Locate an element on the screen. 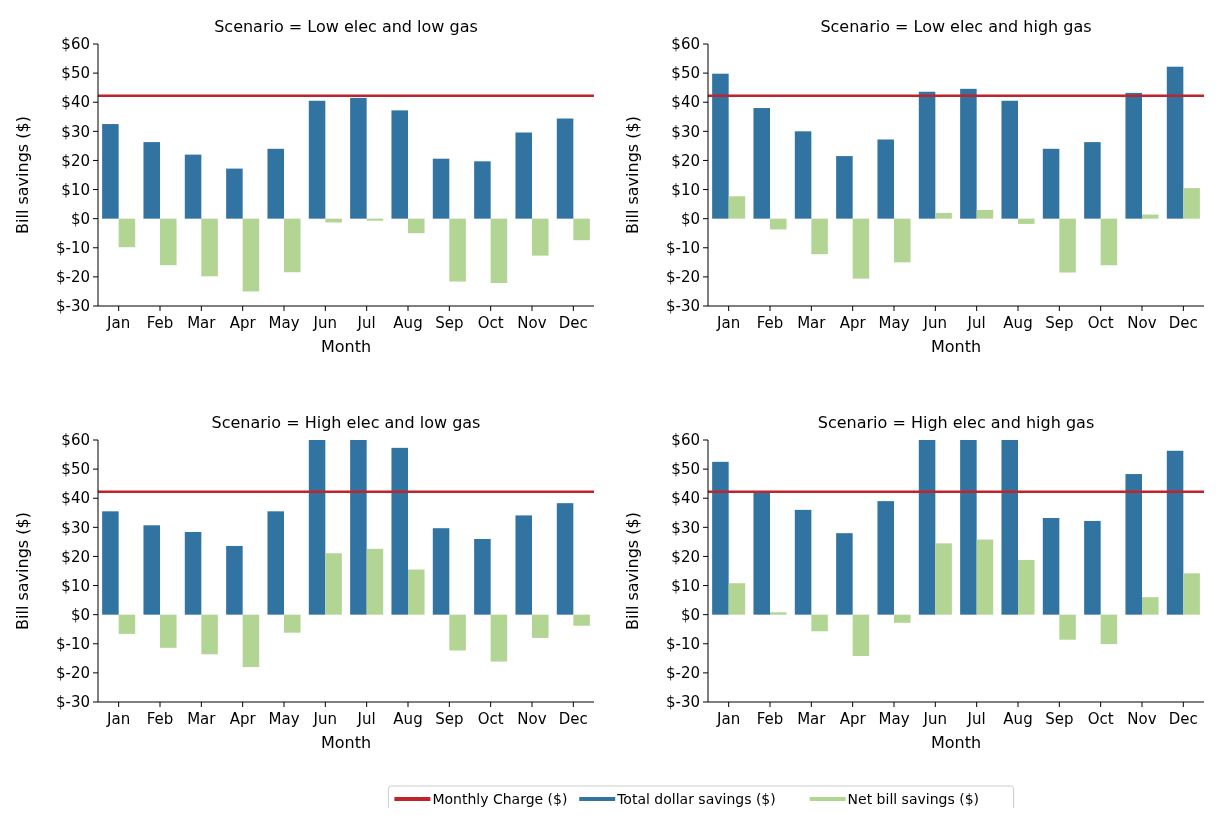 This screenshot has width=1222, height=823. legend-label: Total dollar savings ($) is located at coordinates (696, 798).